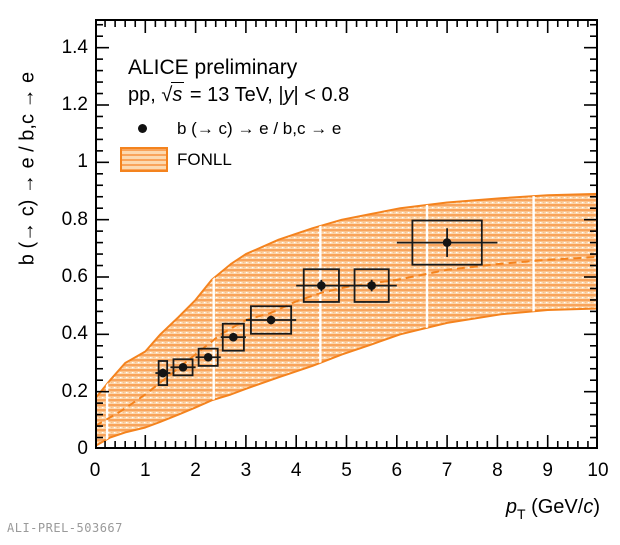 This screenshot has width=620, height=545. I want to click on x-axis-title-mid: (GeV/, so click(554, 507).